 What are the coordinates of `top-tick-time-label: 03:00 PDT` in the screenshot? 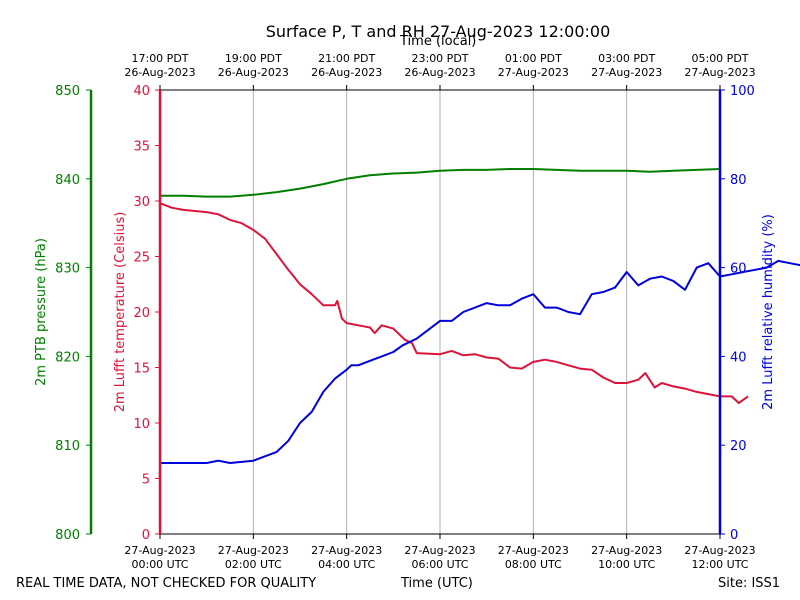 It's located at (626, 58).